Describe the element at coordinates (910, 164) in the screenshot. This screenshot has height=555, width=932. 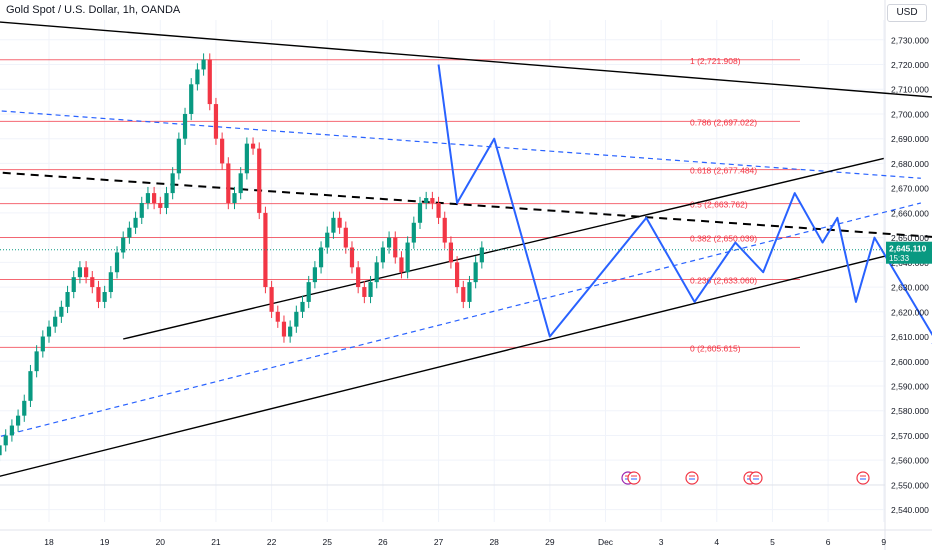
I see `y-tick-label: 2,680.000` at that location.